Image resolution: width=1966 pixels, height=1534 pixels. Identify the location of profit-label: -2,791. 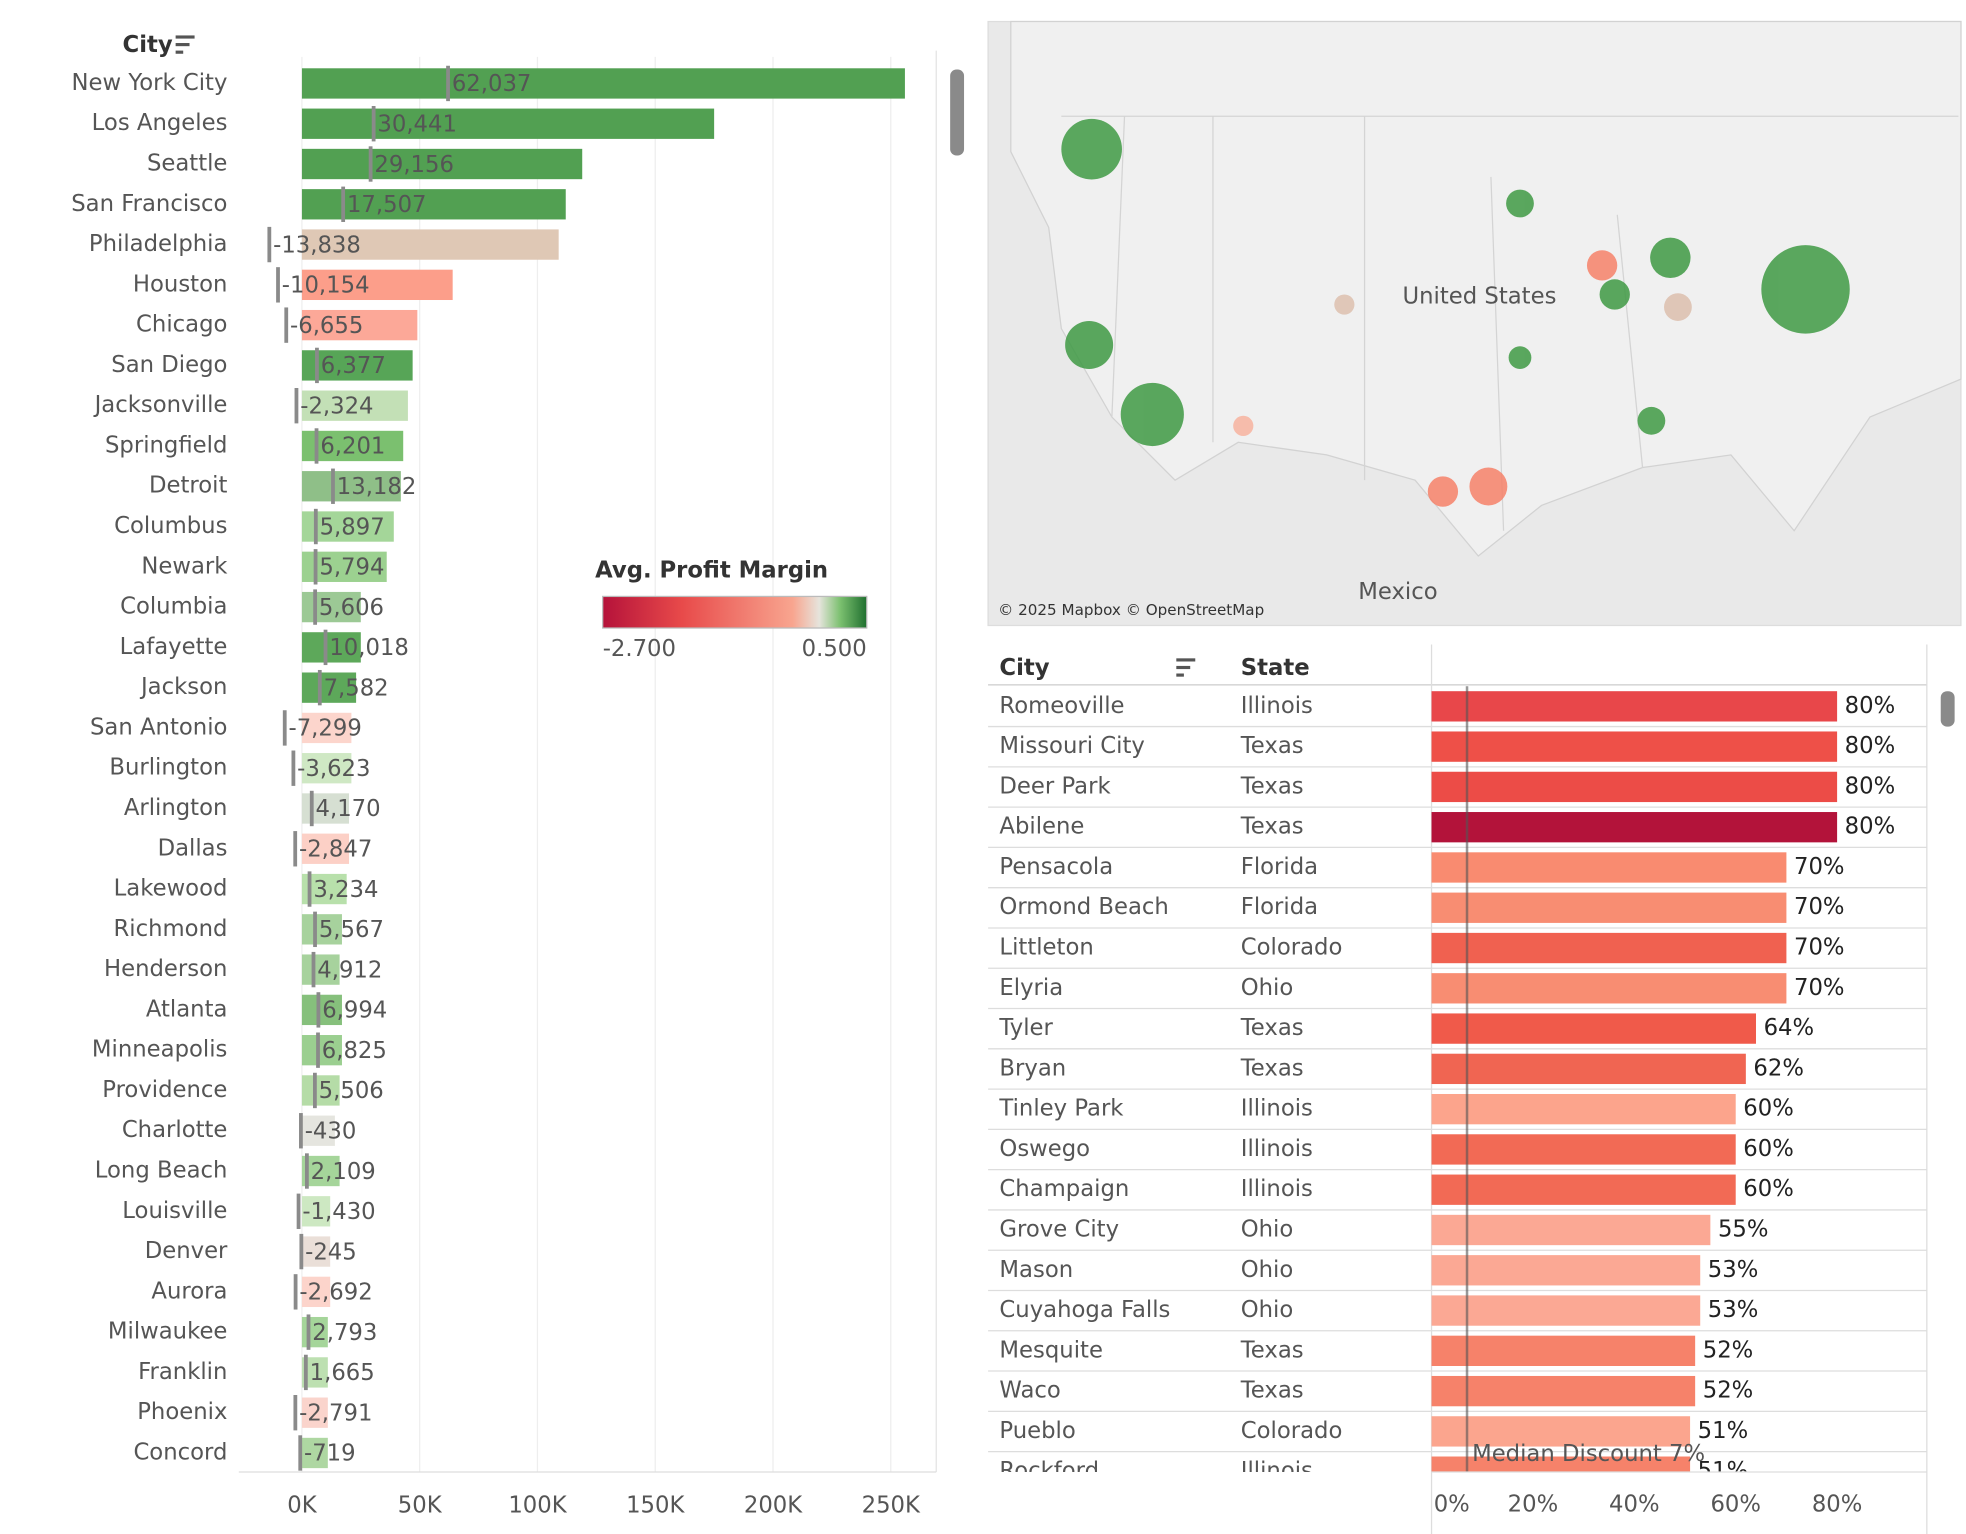
(335, 1413).